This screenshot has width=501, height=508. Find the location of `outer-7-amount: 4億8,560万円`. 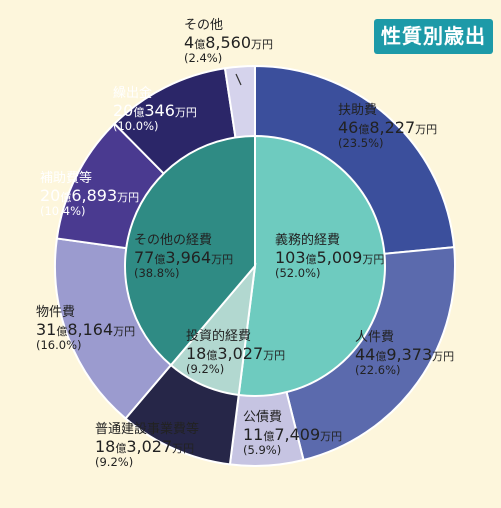

outer-7-amount: 4億8,560万円 is located at coordinates (228, 42).